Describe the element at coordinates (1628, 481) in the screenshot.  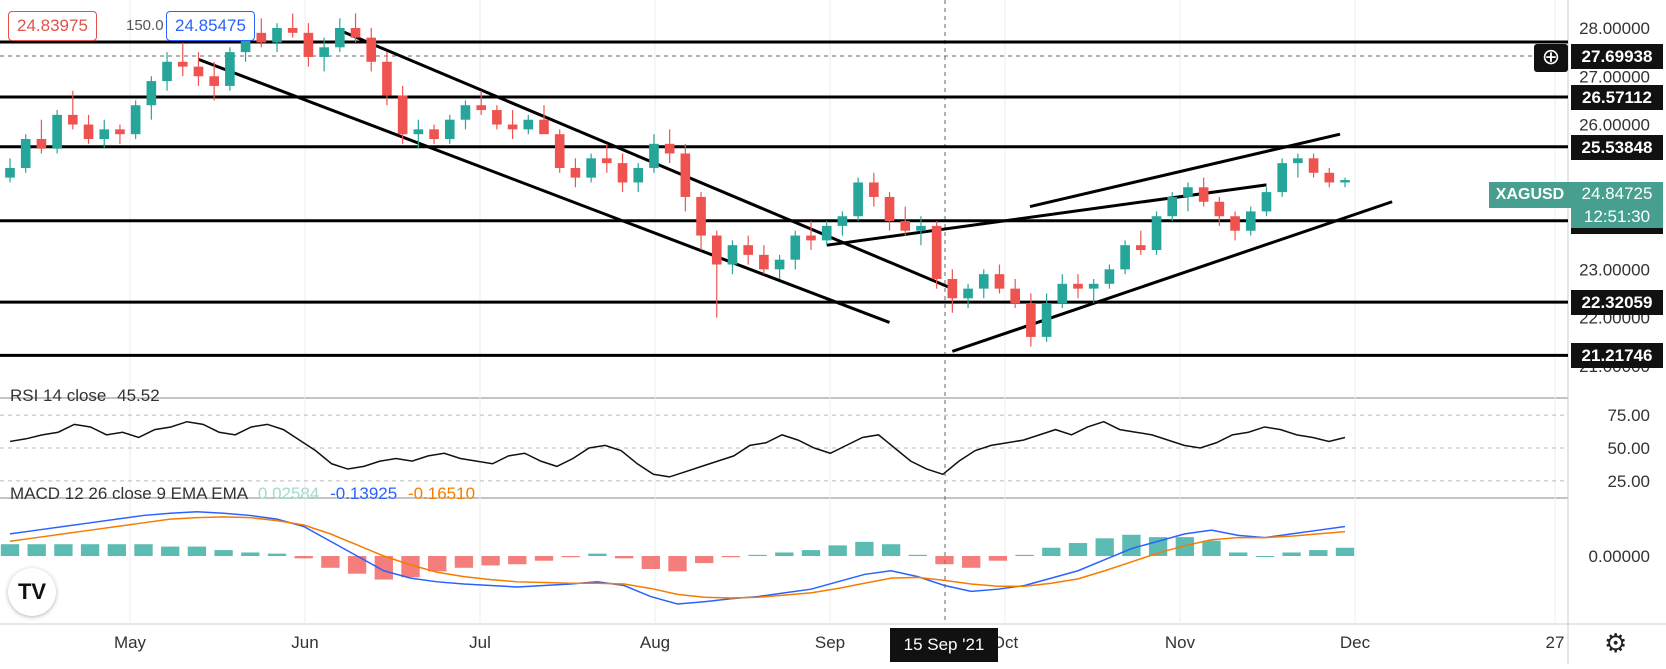
I see `rsi-tick-label: 25.00` at that location.